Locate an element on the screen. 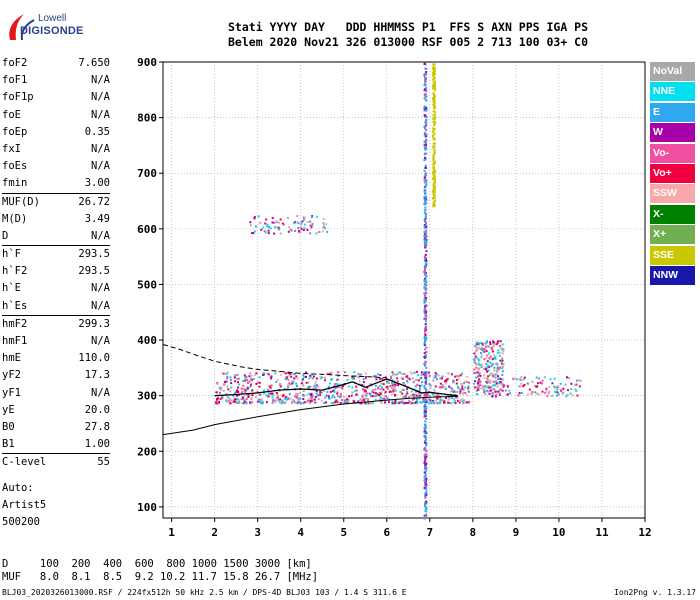 The height and width of the screenshot is (600, 700). y-tick-label: 300 is located at coordinates (147, 396).